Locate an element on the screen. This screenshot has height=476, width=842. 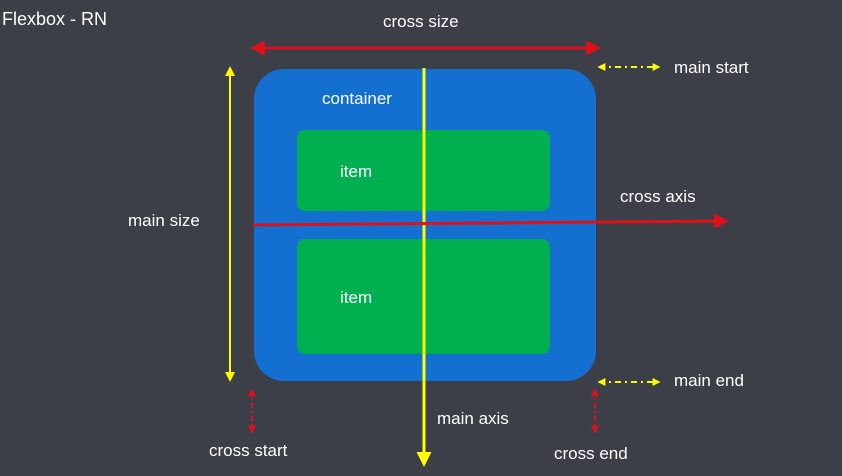
main-size-label: main size is located at coordinates (164, 220).